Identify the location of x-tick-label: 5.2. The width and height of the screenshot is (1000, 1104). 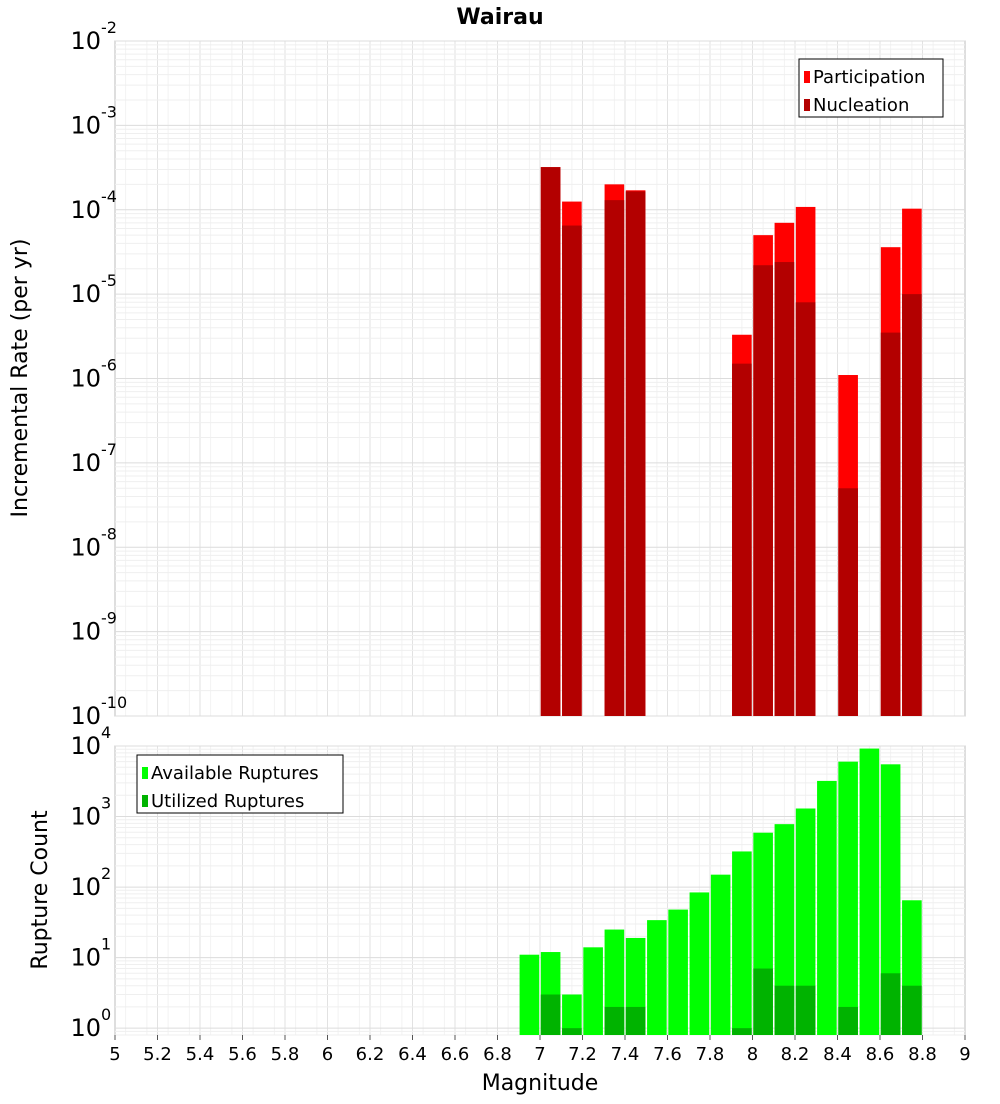
(157, 1054).